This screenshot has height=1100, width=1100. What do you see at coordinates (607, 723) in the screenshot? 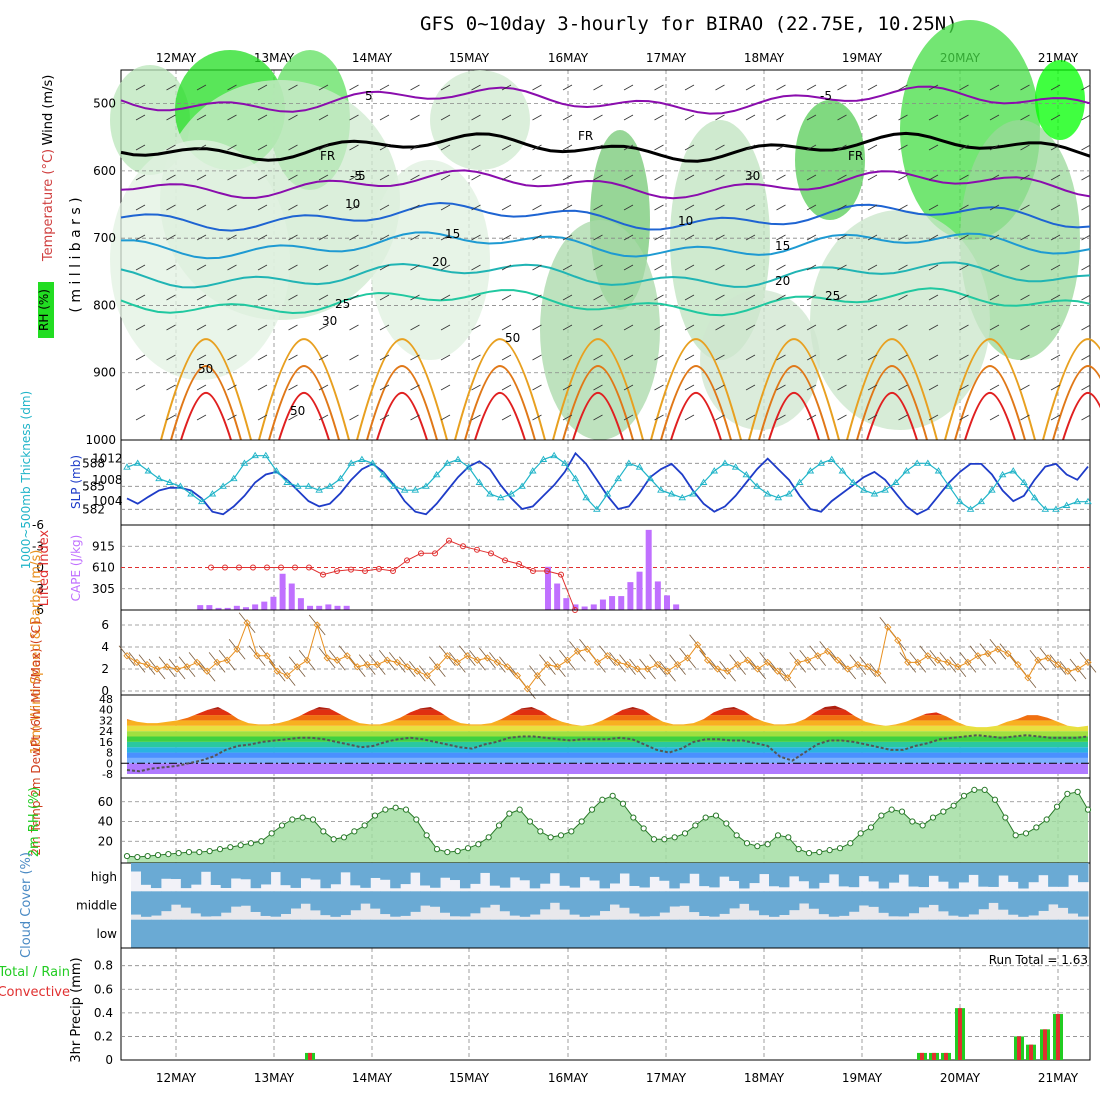
I see `temp-band` at bounding box center [607, 723].